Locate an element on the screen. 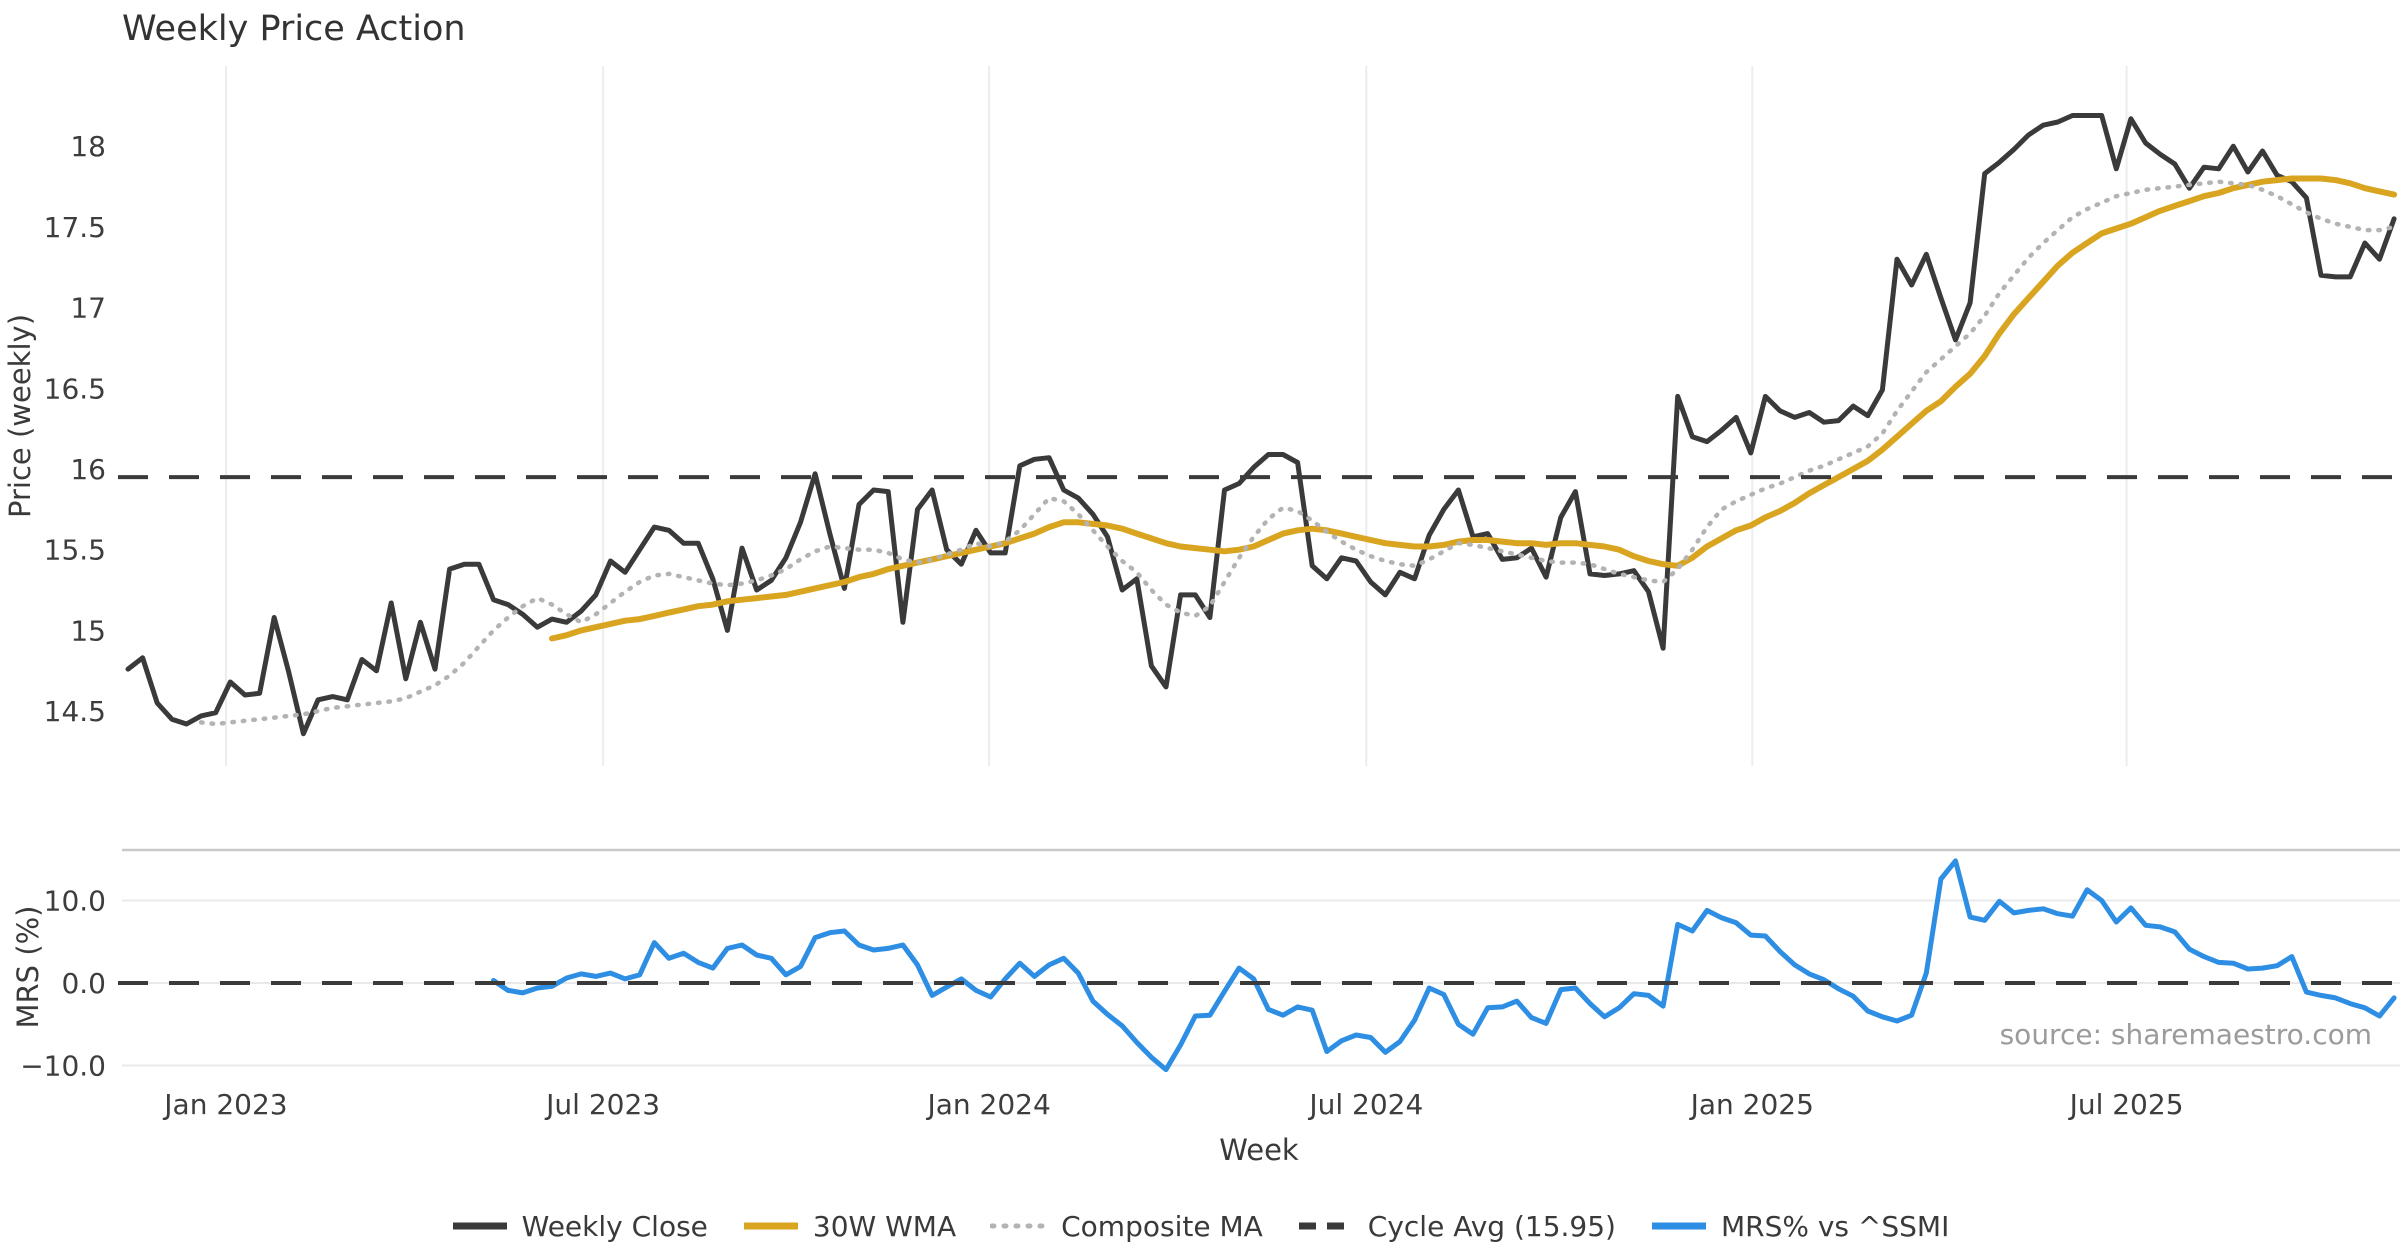  legend-item-cycle-avg-15-95: Cycle Avg (15.95) is located at coordinates (1456, 1226).